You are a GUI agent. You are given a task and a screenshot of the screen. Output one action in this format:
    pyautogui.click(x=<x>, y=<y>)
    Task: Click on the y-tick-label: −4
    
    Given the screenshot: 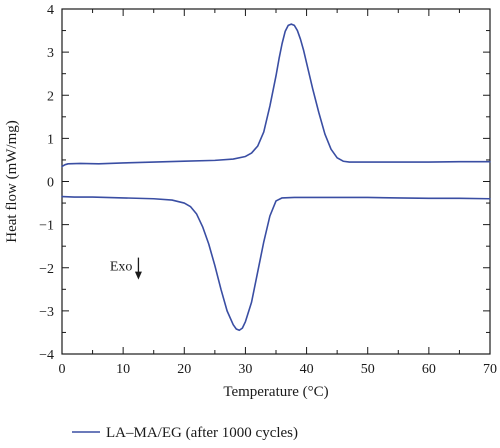 What is the action you would take?
    pyautogui.click(x=46, y=355)
    